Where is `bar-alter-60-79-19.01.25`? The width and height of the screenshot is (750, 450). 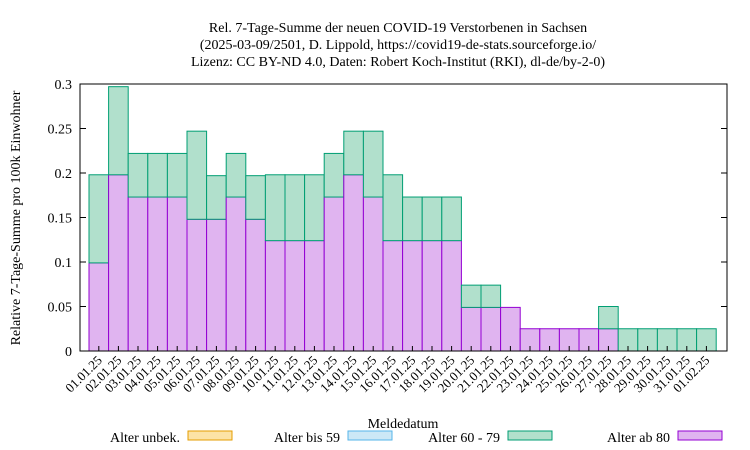 bar-alter-60-79-19.01.25 is located at coordinates (451, 219).